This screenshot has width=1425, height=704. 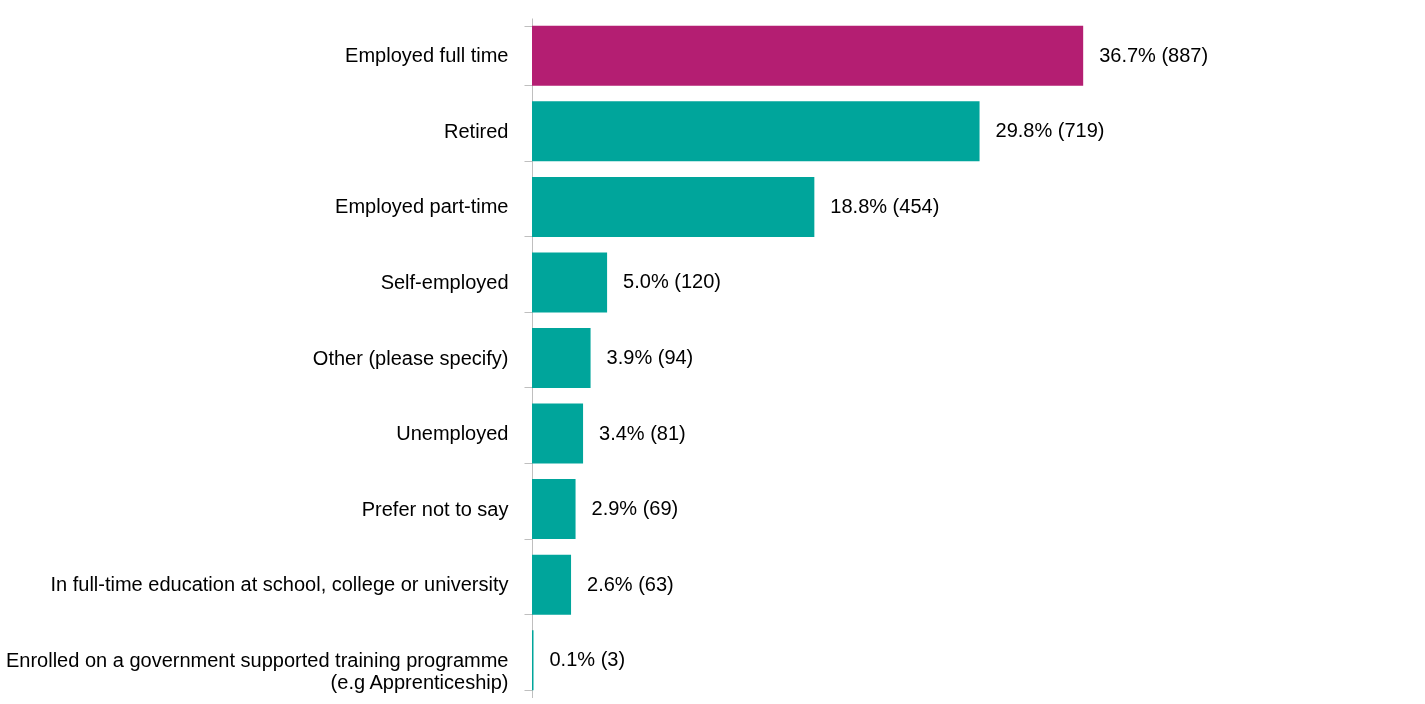 I want to click on y-tick-label: Enrolled on a government supported training programme (e.g Apprenticeship), so click(x=257, y=670).